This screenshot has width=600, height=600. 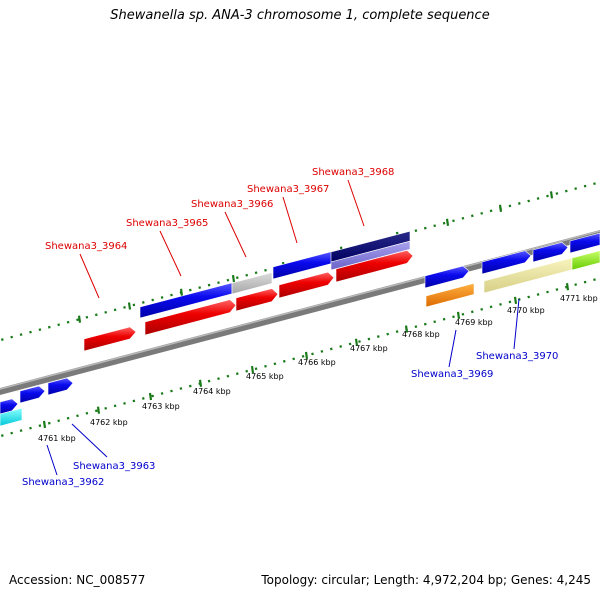 What do you see at coordinates (11, 417) in the screenshot?
I see `gene-cyan` at bounding box center [11, 417].